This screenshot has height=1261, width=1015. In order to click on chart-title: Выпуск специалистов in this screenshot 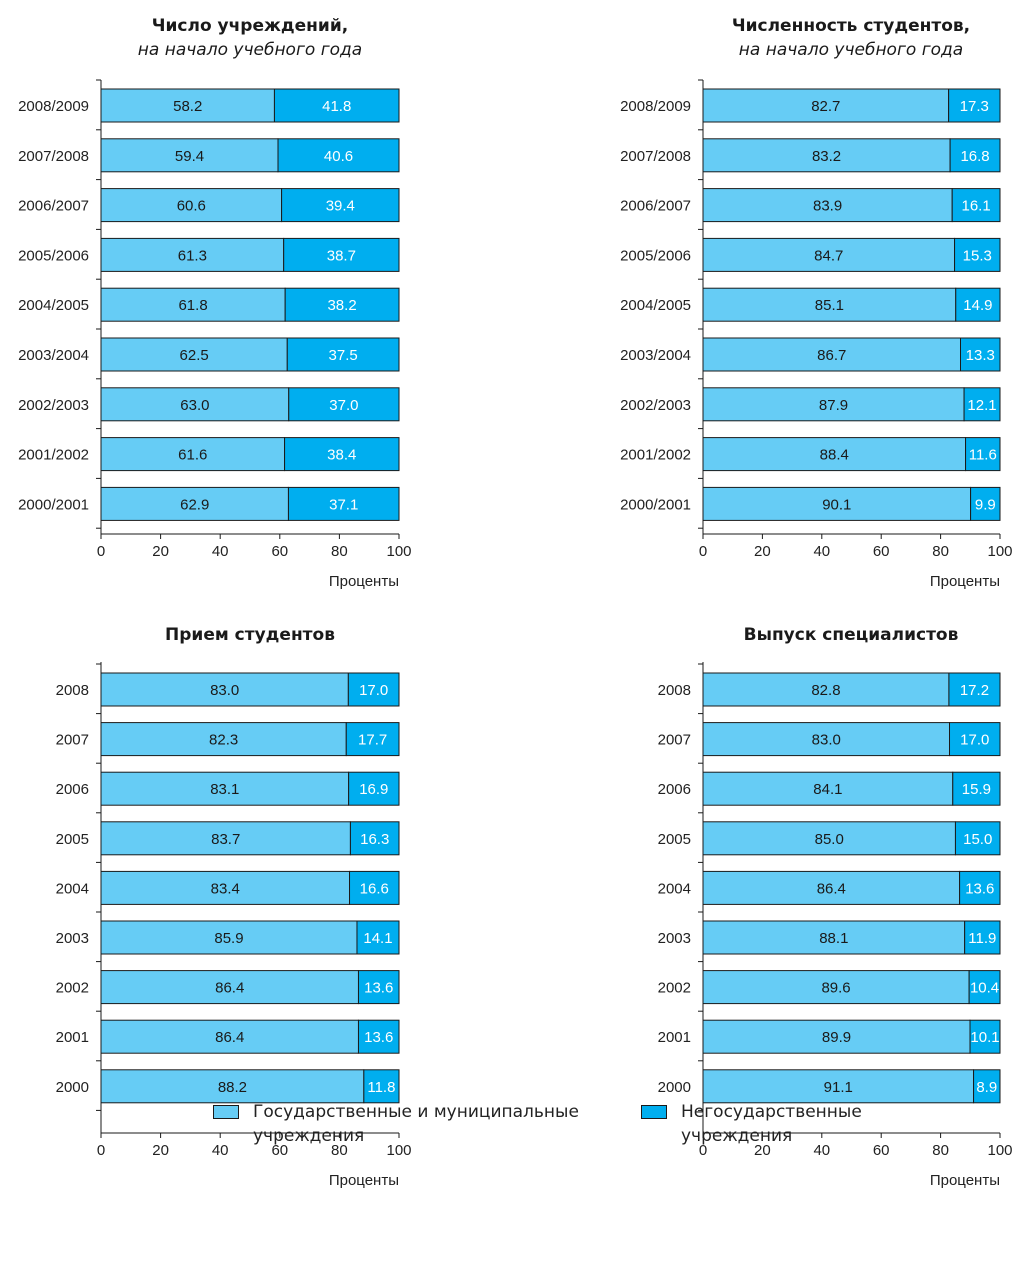, I will do `click(851, 635)`.